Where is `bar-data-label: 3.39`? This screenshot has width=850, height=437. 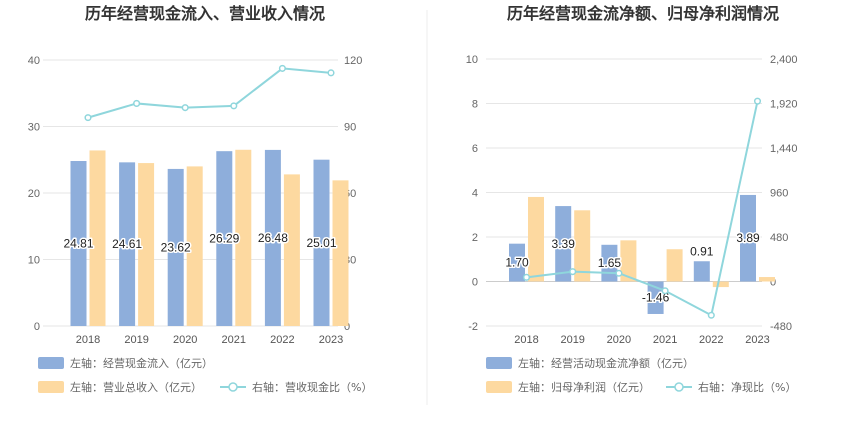
bar-data-label: 3.39 is located at coordinates (564, 244).